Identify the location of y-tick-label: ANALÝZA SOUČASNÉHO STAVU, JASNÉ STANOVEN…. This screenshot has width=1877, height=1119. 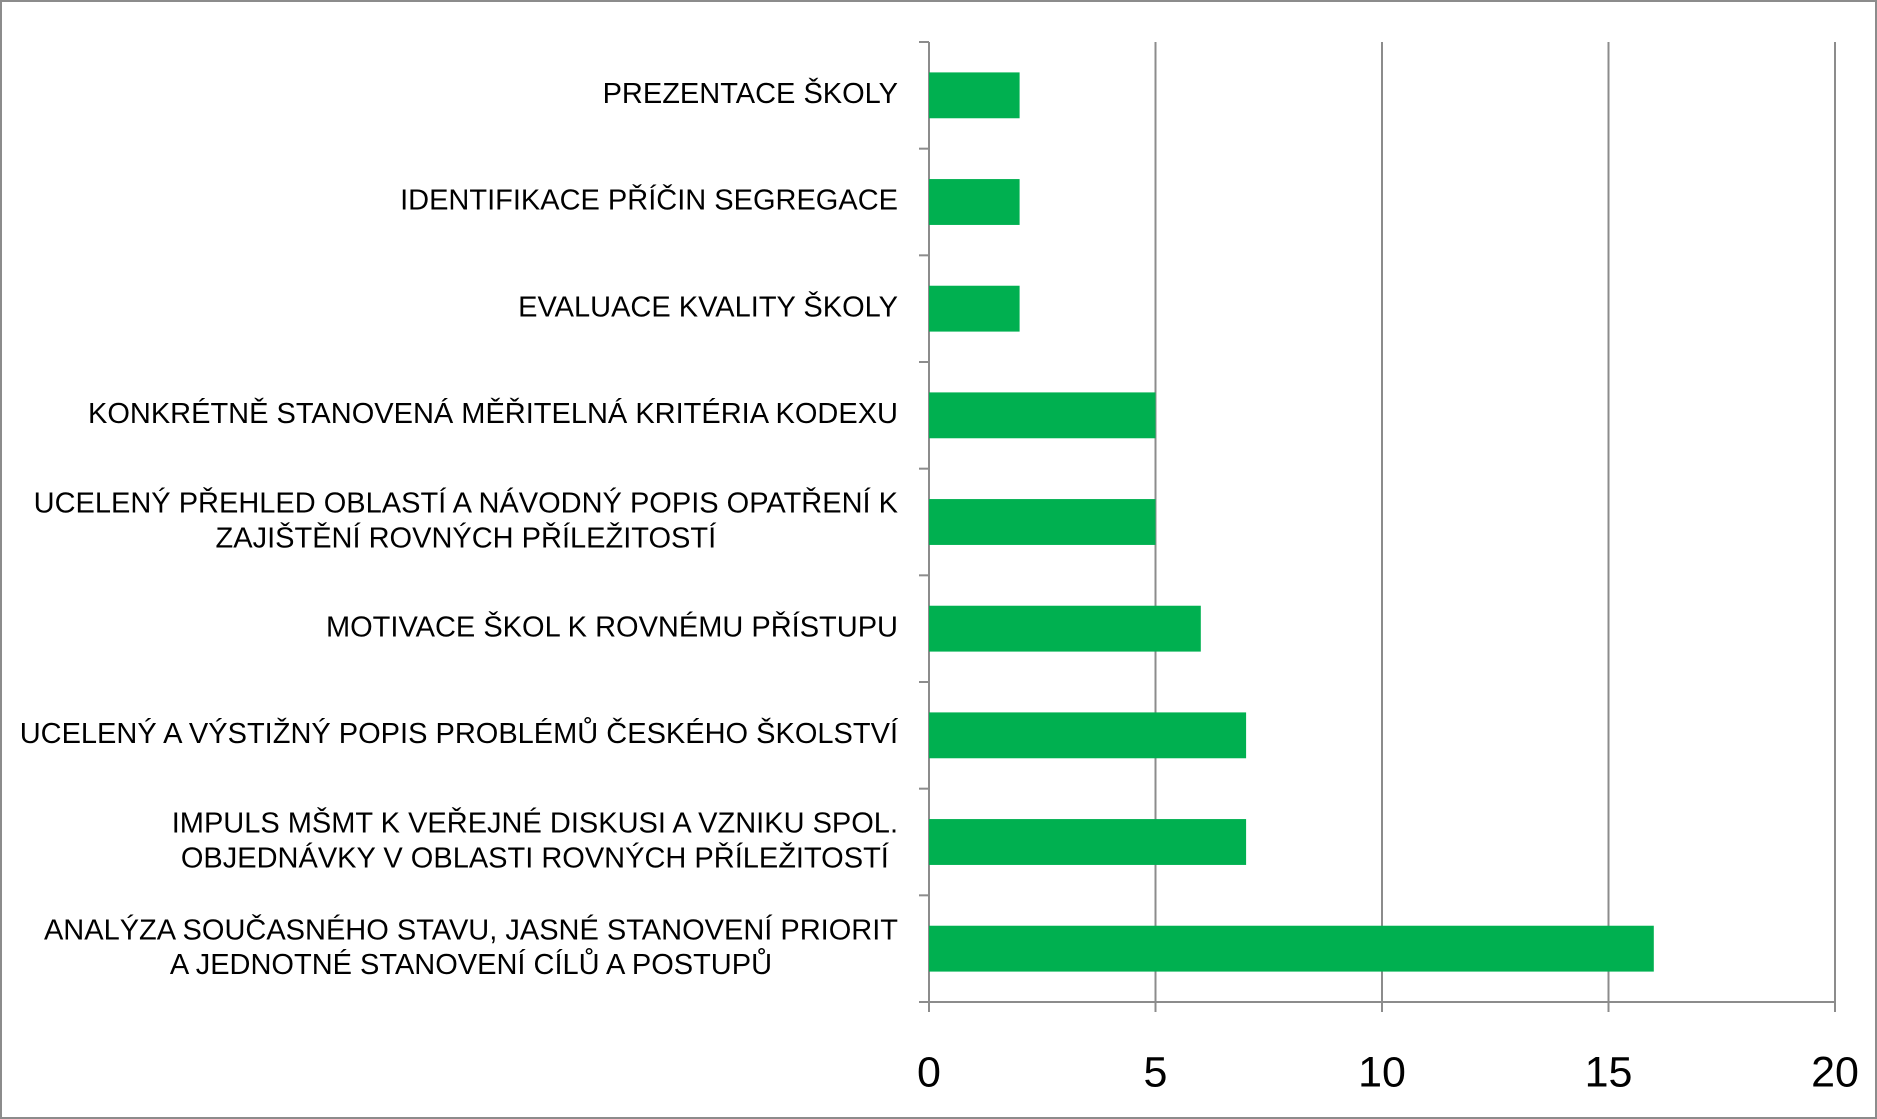
(471, 946).